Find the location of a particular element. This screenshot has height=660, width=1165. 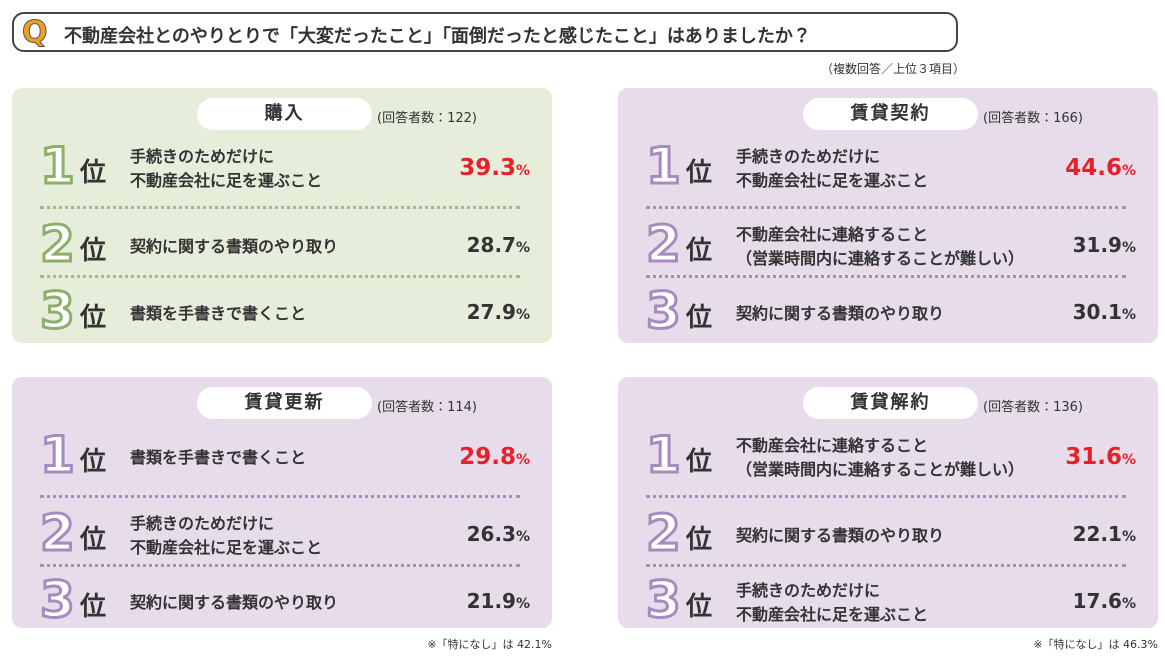

percentage: 39.3% is located at coordinates (494, 168).